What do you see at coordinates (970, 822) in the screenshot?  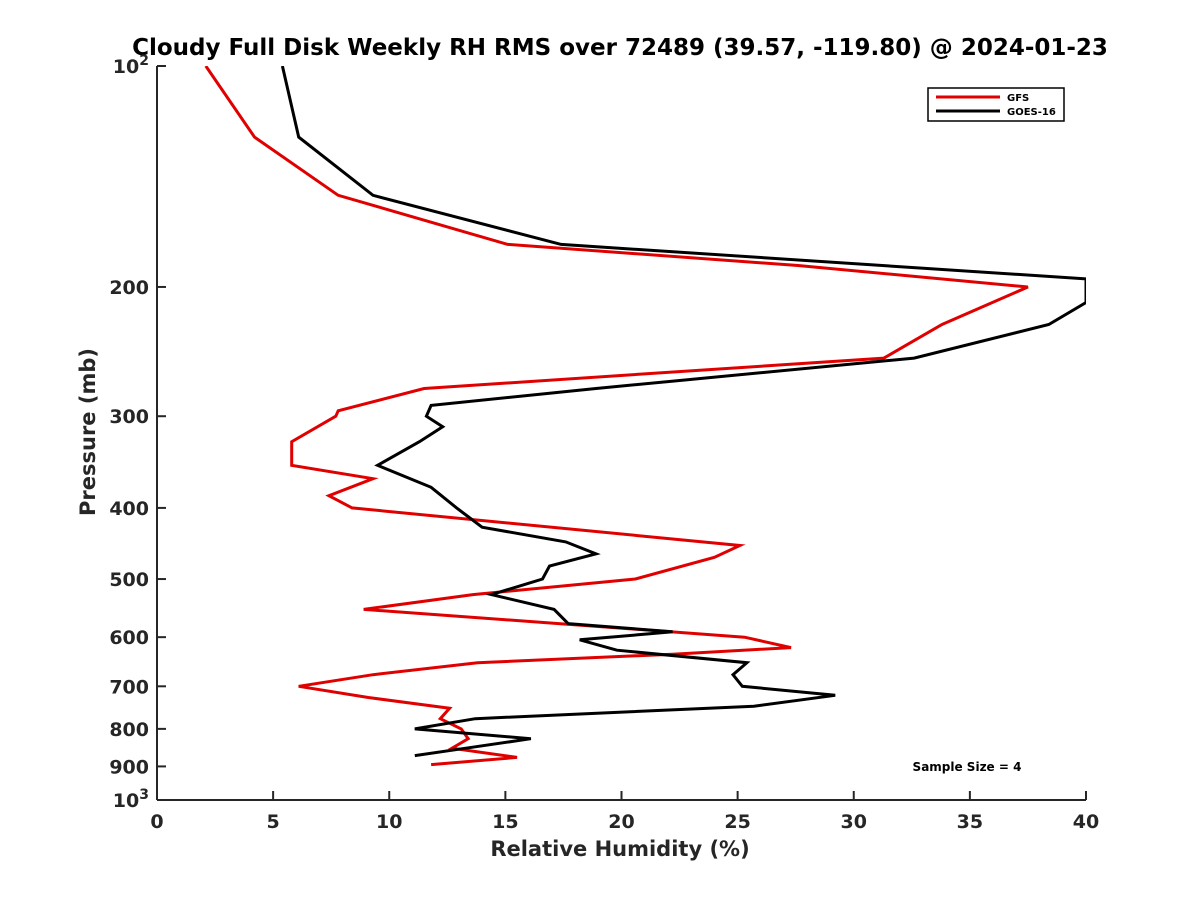 I see `x-tick-label: 35` at bounding box center [970, 822].